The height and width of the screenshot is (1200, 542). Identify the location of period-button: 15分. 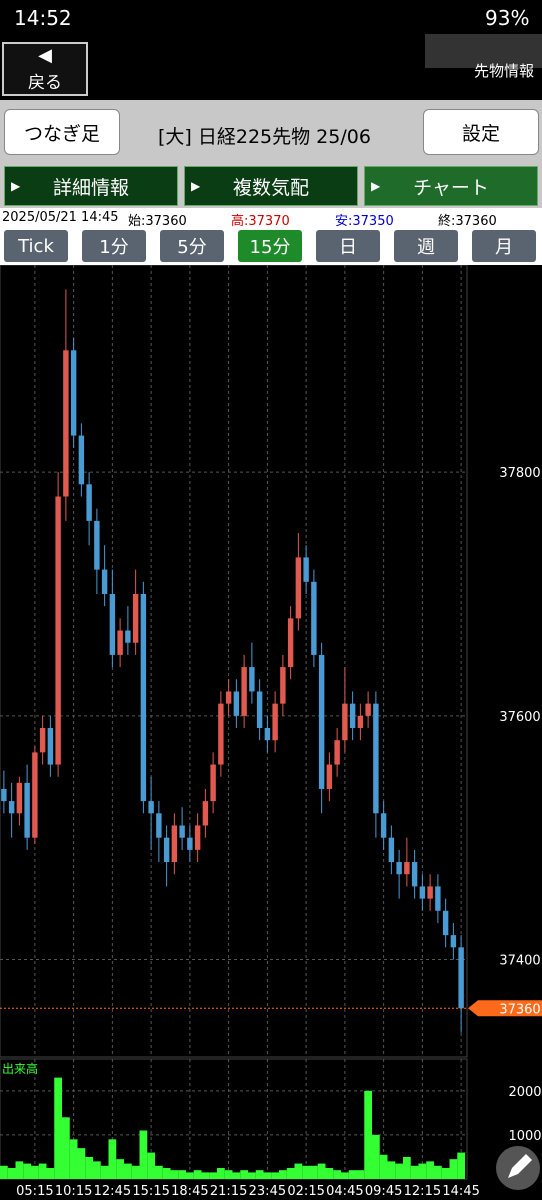
(270, 246).